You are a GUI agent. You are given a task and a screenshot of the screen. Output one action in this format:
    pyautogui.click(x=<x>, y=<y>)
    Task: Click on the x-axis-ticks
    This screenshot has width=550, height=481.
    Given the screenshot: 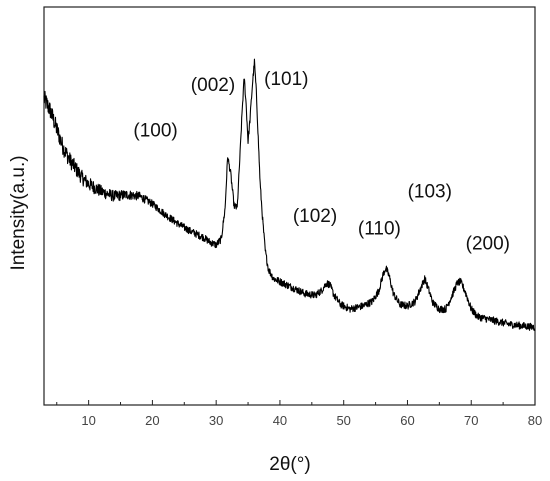 What is the action you would take?
    pyautogui.click(x=296, y=402)
    